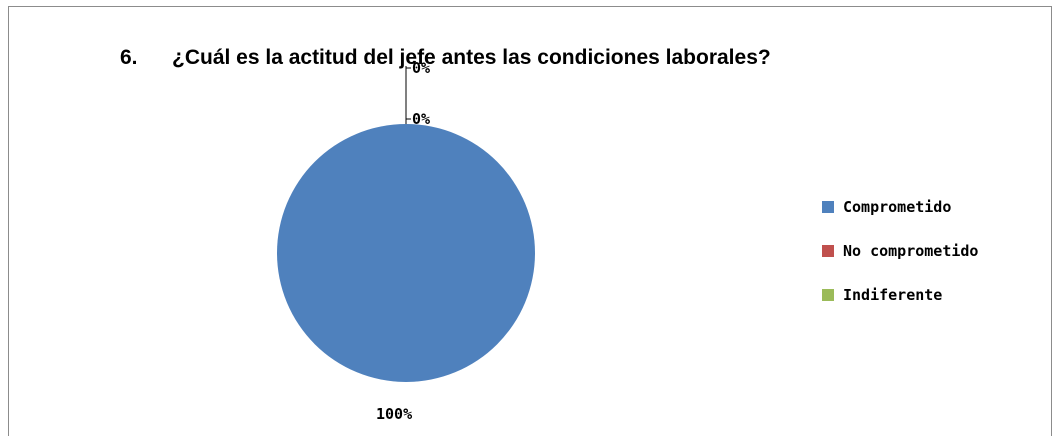 The width and height of the screenshot is (1054, 436). I want to click on legend-item-comprometido: Comprometido, so click(900, 206).